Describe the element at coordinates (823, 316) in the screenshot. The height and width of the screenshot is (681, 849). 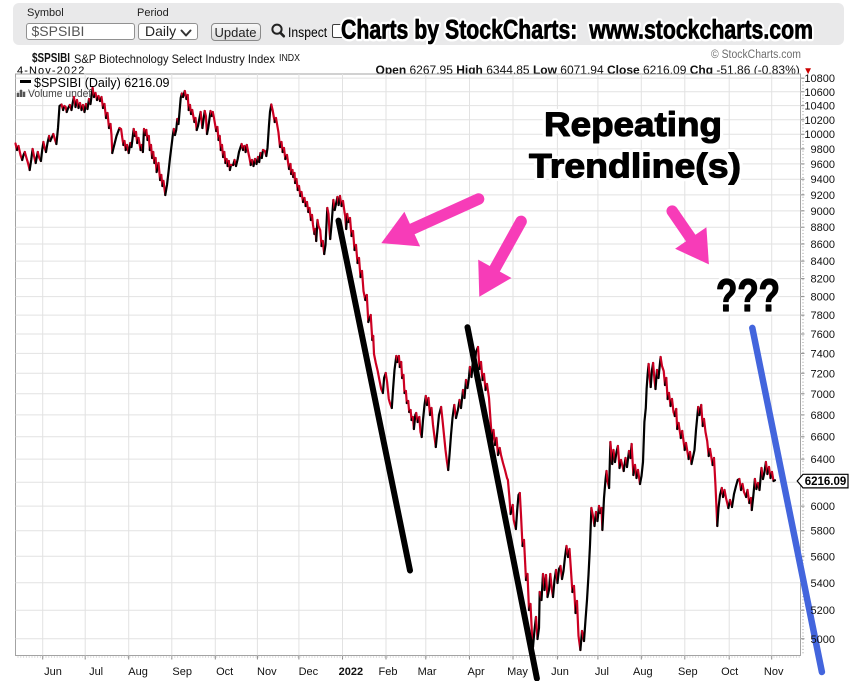
I see `svg-text: 7800` at that location.